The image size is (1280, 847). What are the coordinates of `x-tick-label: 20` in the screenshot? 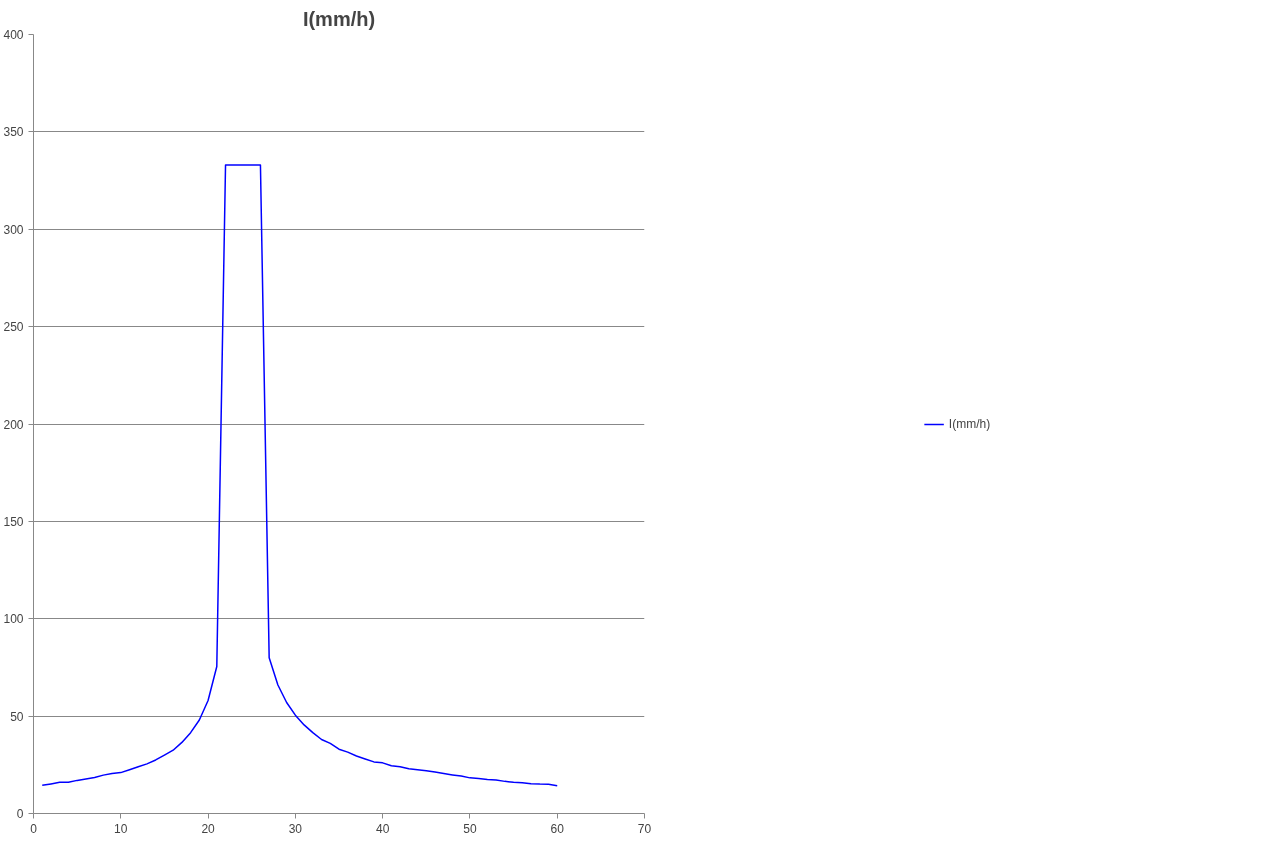 It's located at (208, 828).